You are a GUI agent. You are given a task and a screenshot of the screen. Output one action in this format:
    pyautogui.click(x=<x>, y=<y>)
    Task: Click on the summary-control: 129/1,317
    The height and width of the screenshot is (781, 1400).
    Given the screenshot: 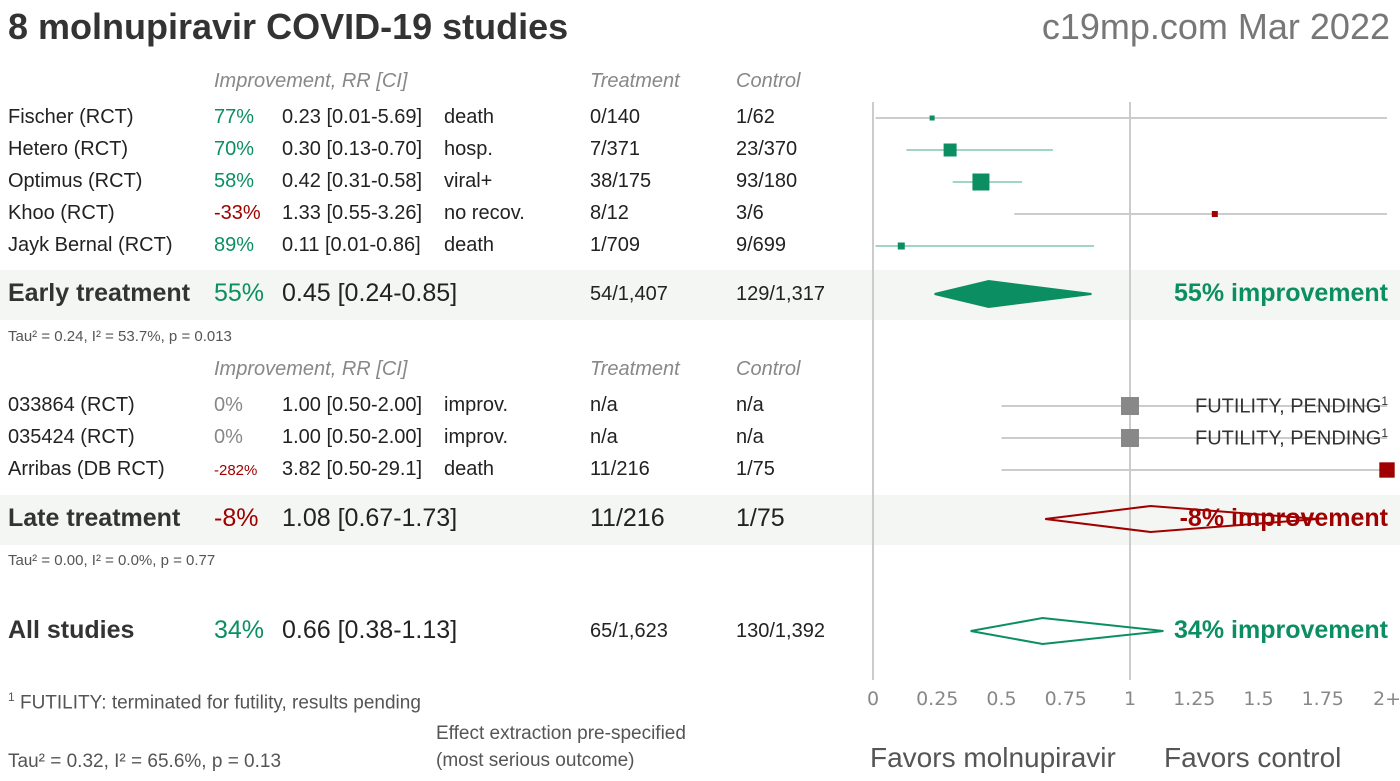 What is the action you would take?
    pyautogui.click(x=780, y=294)
    